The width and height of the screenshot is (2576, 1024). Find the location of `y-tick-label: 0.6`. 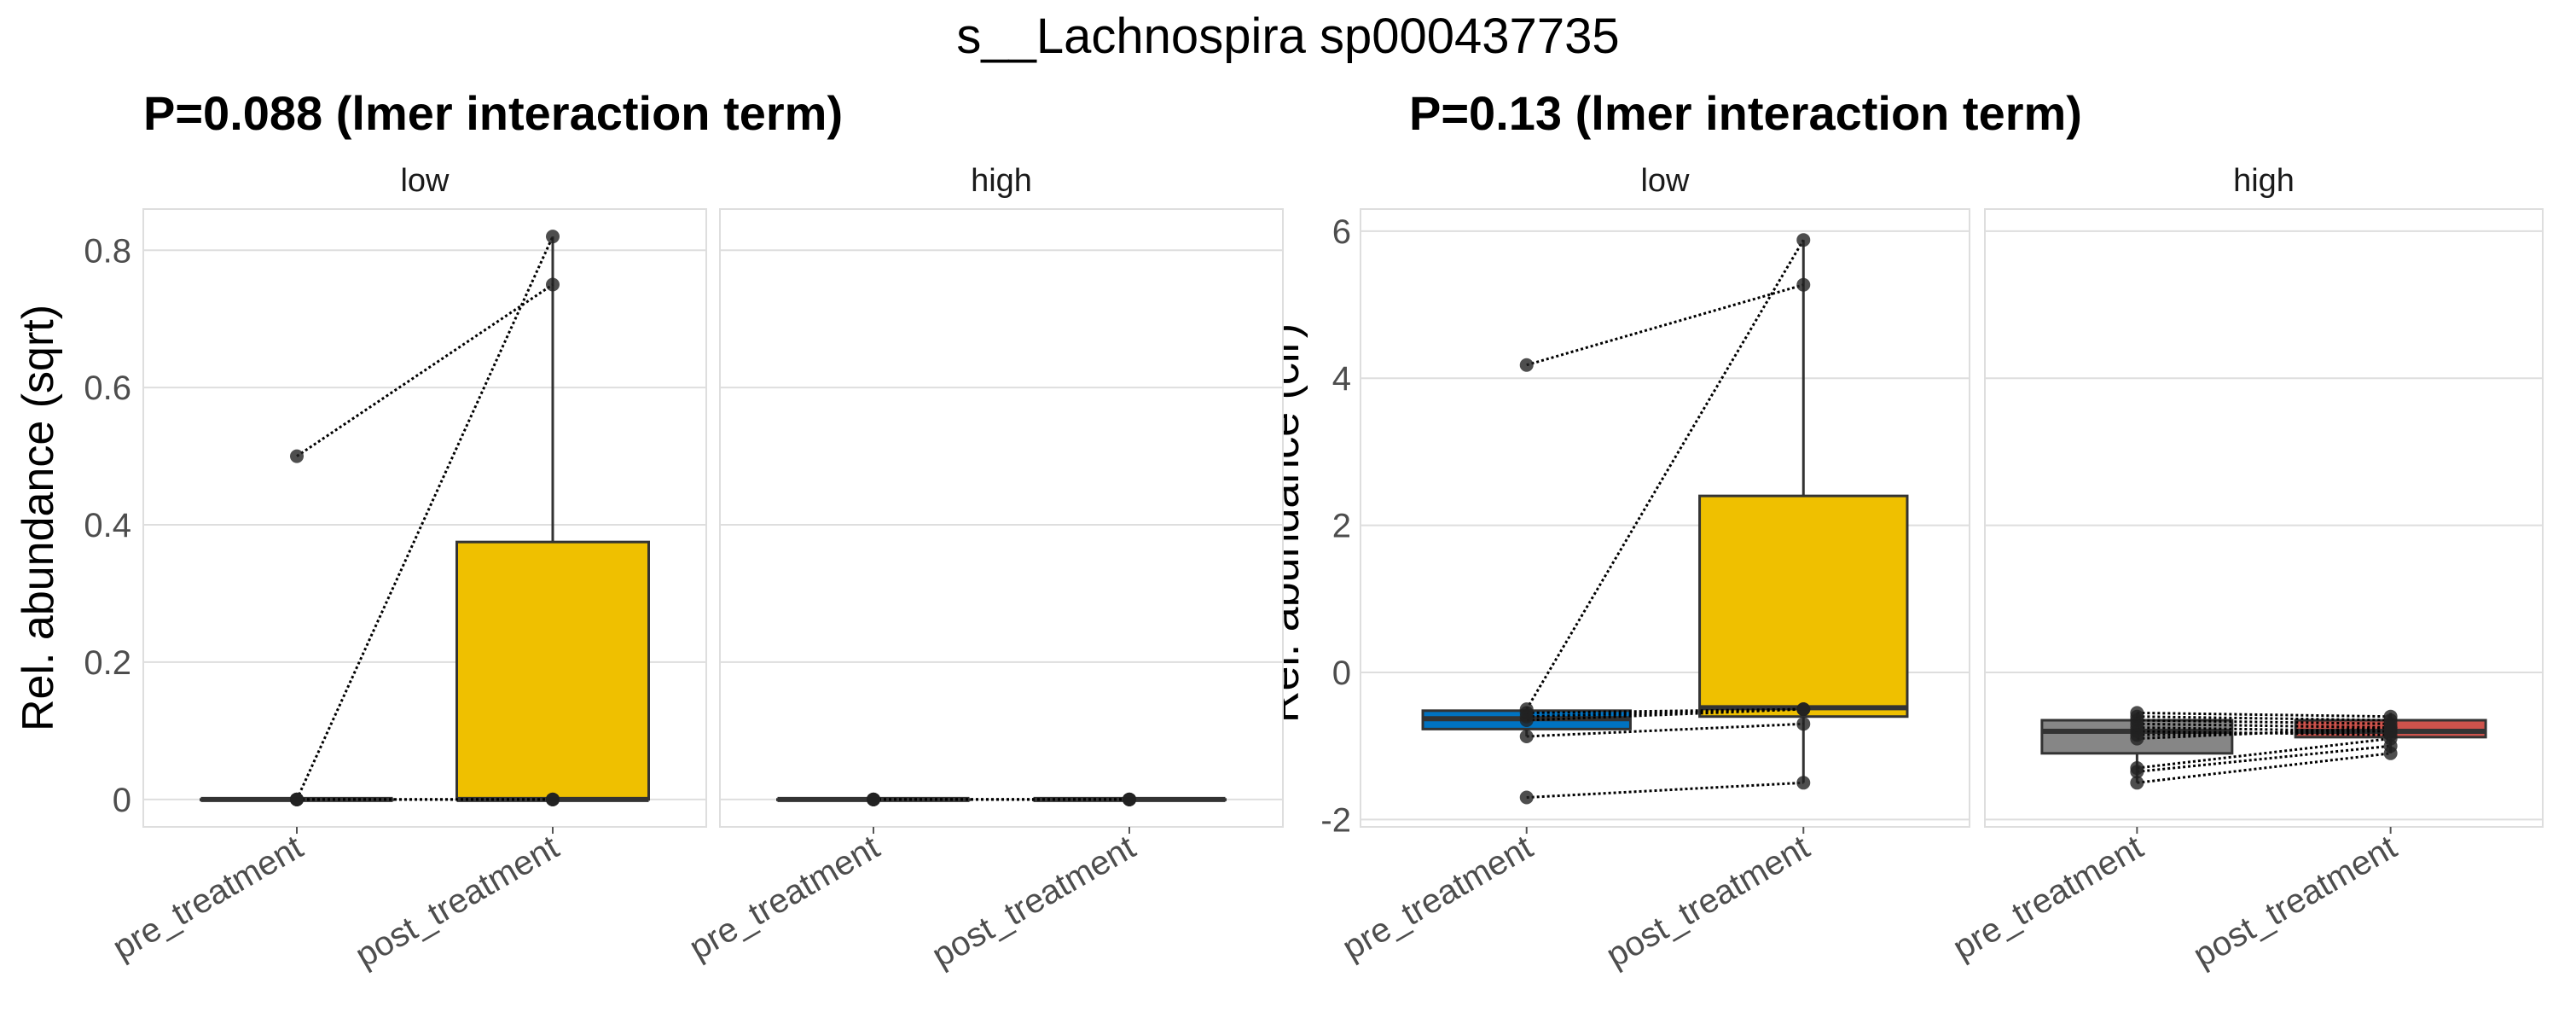

y-tick-label: 0.6 is located at coordinates (107, 388).